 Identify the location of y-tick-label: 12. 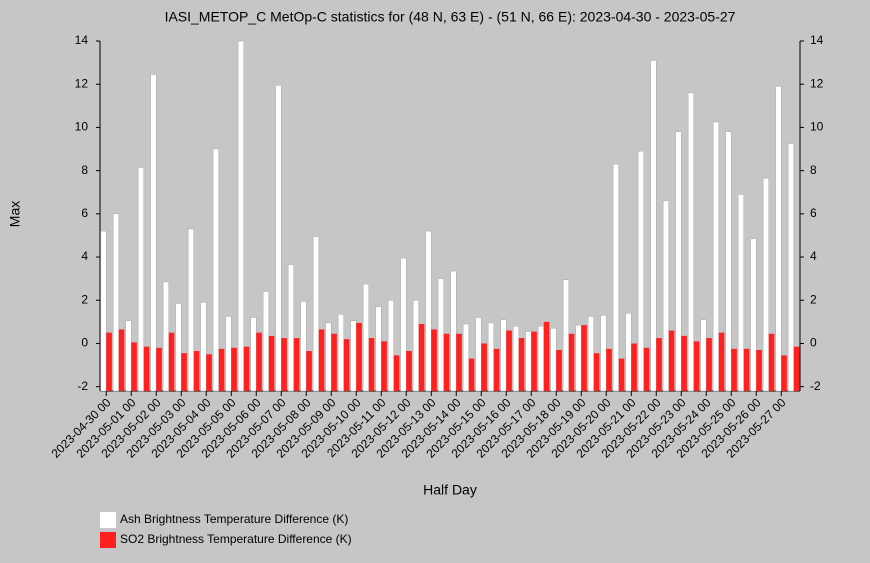
(82, 83).